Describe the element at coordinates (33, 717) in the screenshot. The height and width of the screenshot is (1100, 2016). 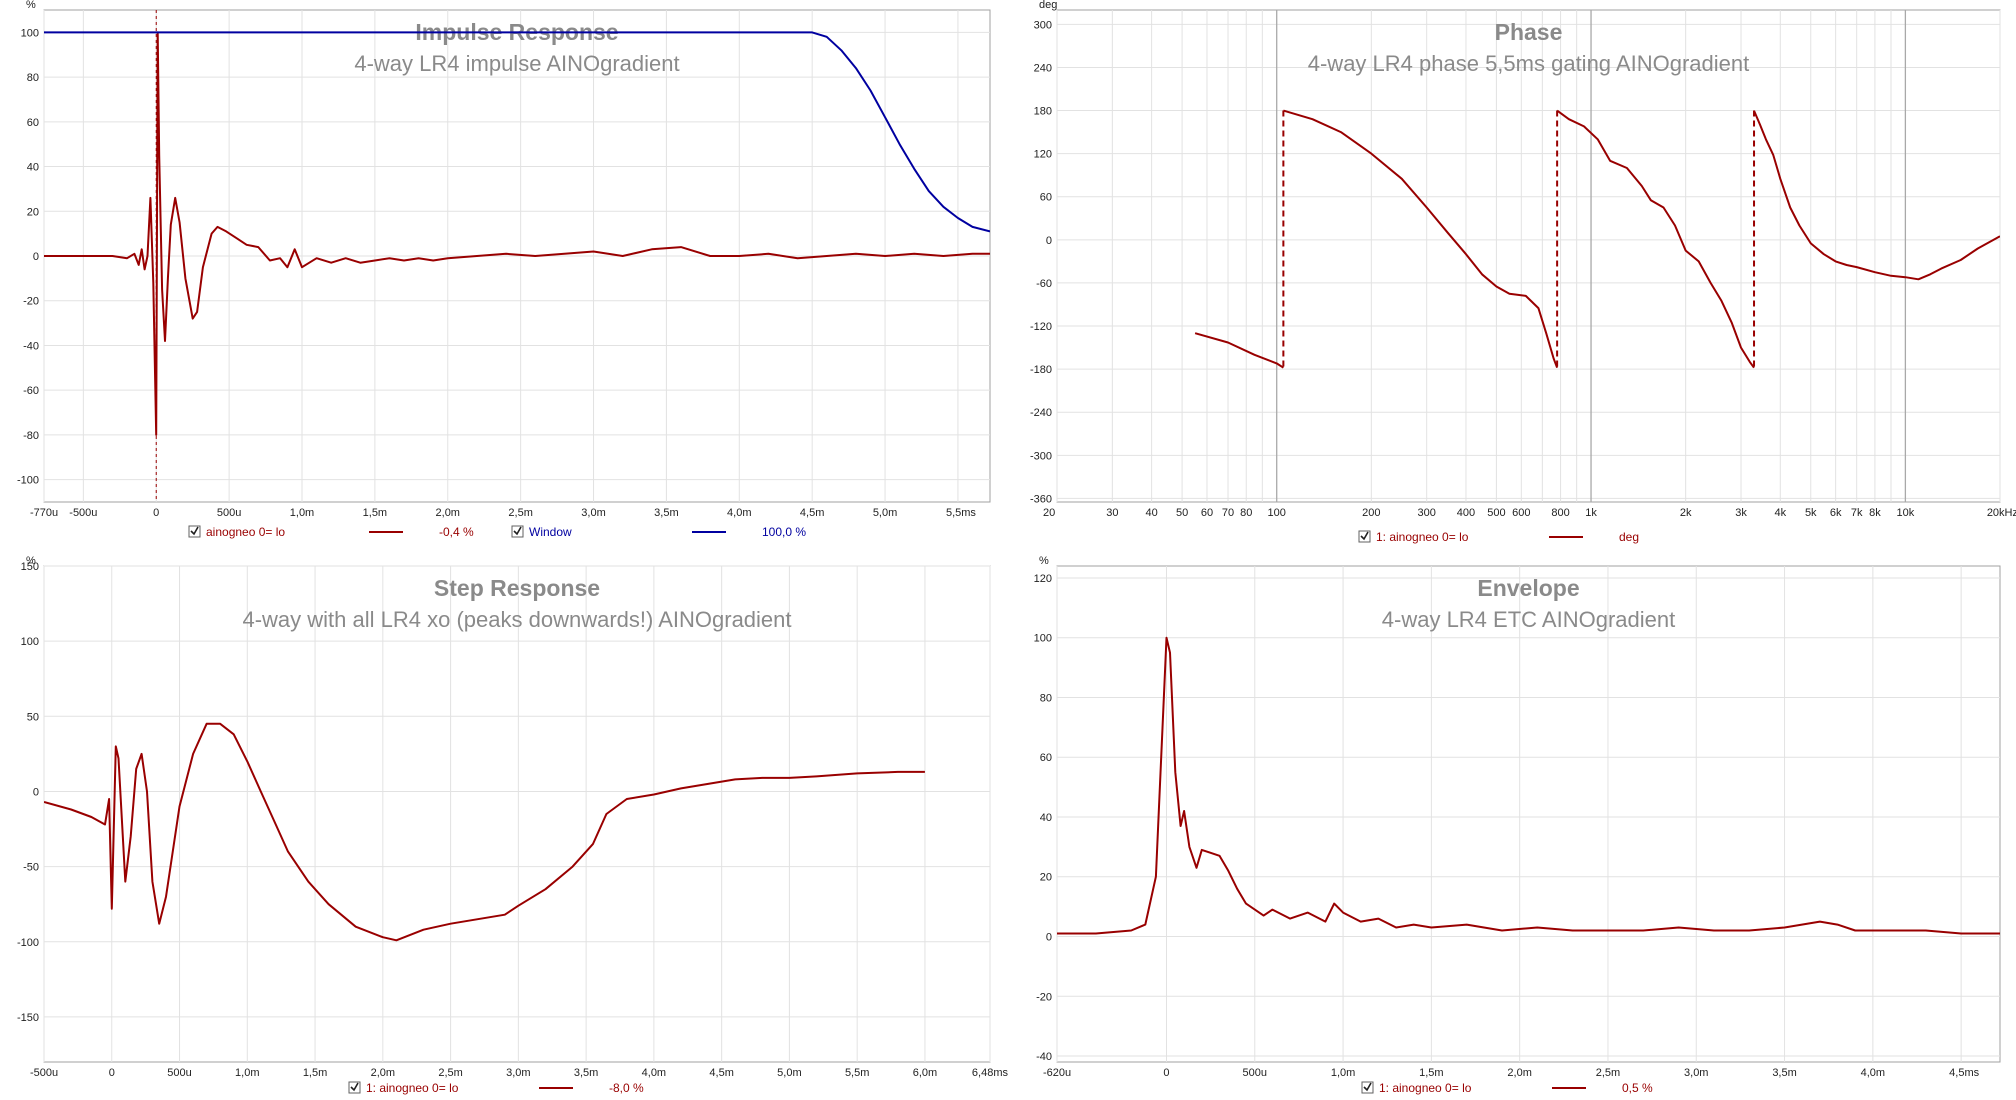
I see `y-tick-label: 50` at that location.